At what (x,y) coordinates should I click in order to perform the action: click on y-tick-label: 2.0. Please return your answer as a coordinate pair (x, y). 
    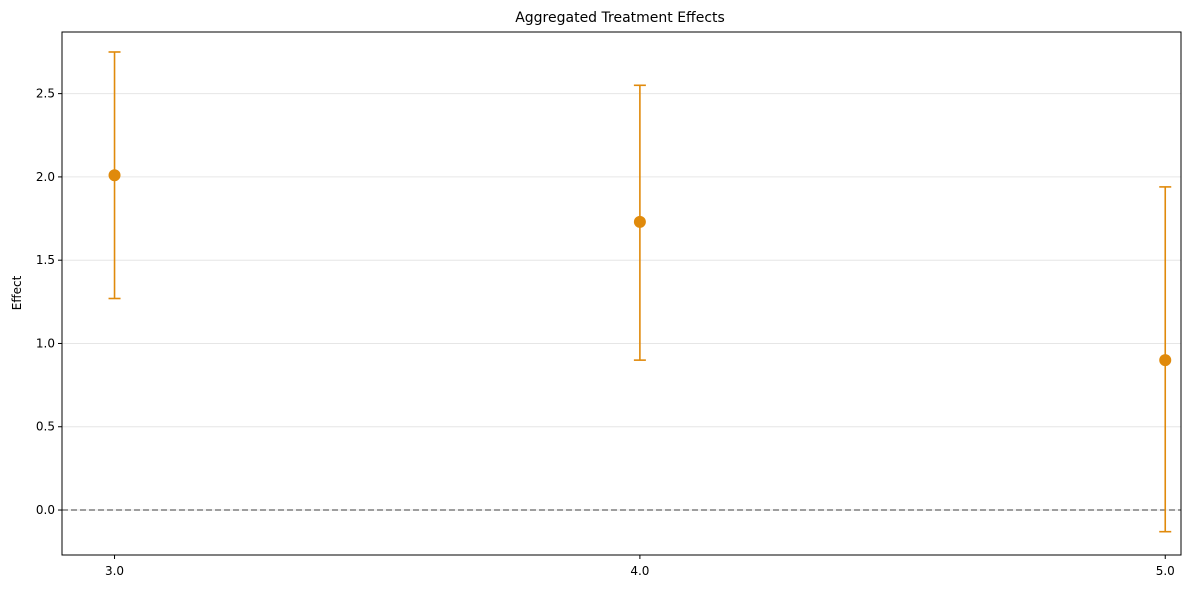
    Looking at the image, I should click on (45, 177).